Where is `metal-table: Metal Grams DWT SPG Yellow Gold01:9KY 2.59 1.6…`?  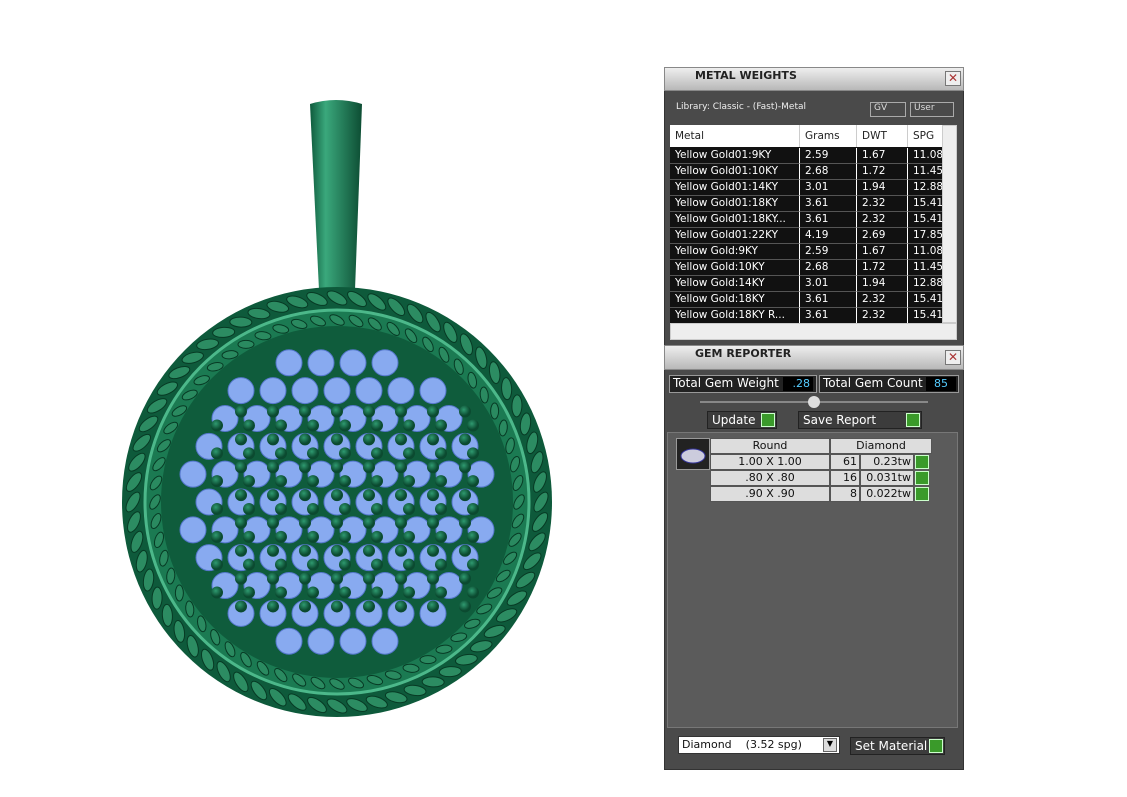
metal-table: Metal Grams DWT SPG Yellow Gold01:9KY 2.59 1.6… is located at coordinates (806, 224).